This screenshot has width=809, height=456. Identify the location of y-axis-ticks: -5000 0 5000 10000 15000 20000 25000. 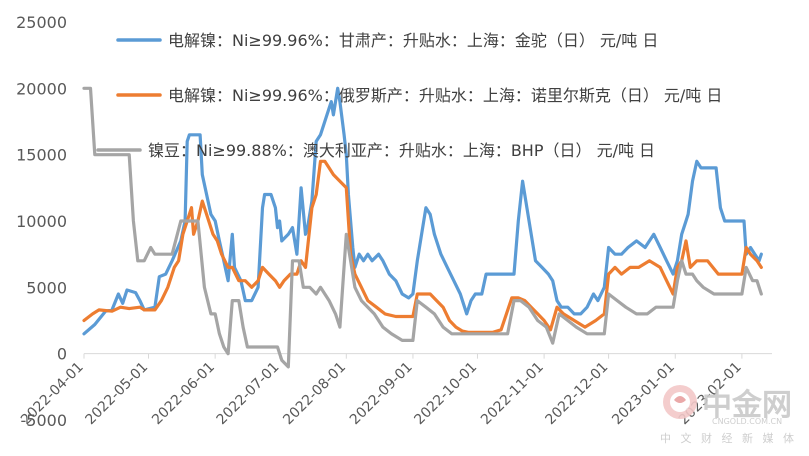
(41, 221).